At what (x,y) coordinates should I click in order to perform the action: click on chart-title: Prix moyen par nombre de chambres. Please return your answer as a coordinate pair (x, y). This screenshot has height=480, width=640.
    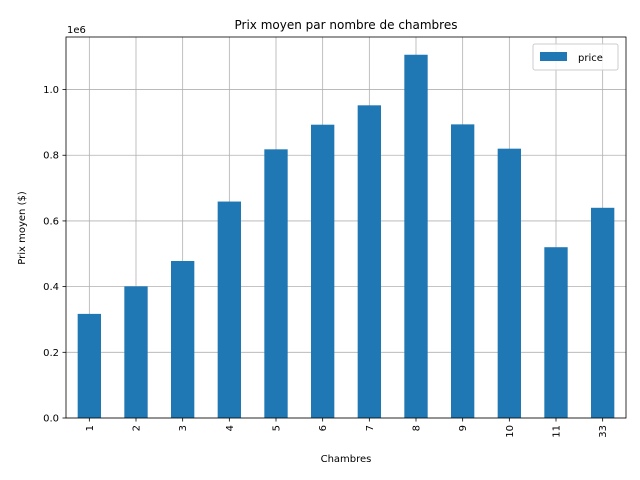
    Looking at the image, I should click on (346, 25).